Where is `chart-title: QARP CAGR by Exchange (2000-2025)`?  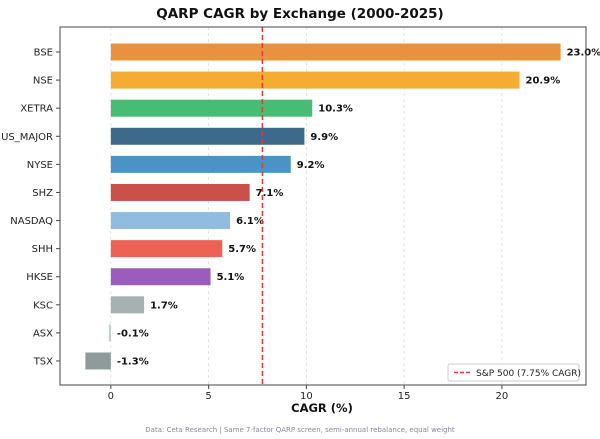 chart-title: QARP CAGR by Exchange (2000-2025) is located at coordinates (299, 14).